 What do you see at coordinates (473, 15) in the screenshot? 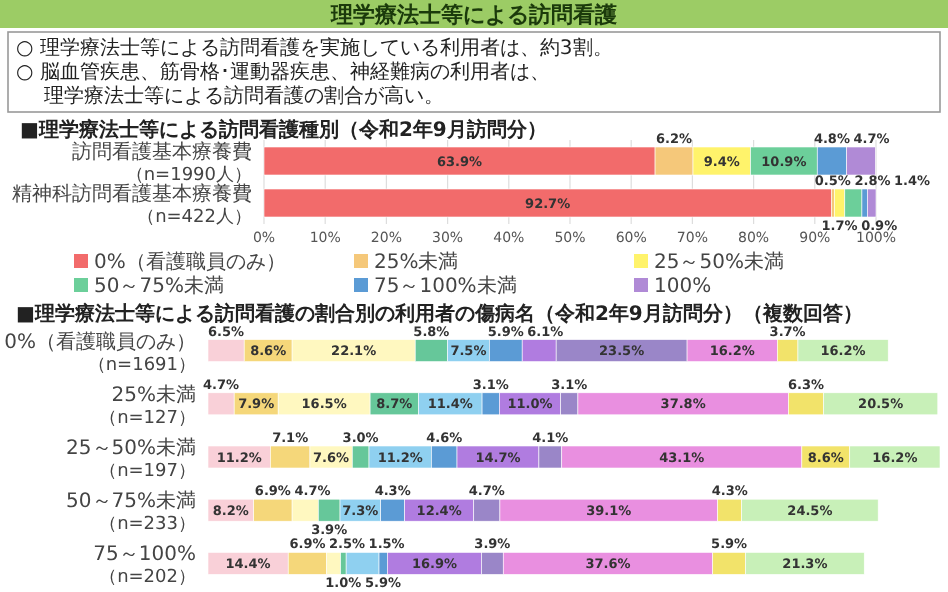
I see `text: 理学療法士等による訪問看護` at bounding box center [473, 15].